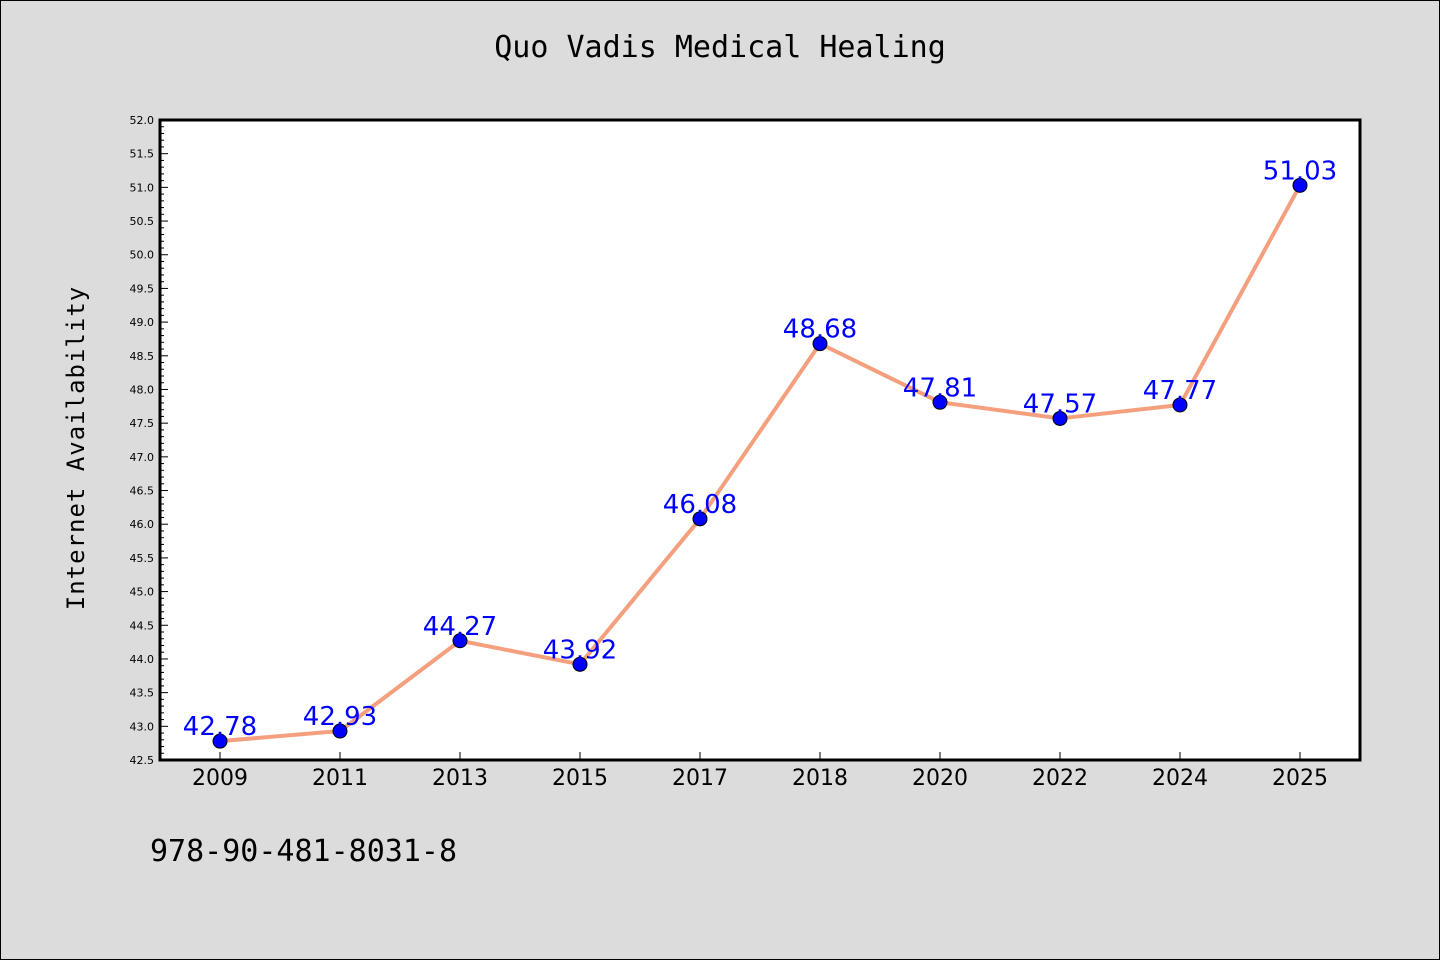 The height and width of the screenshot is (960, 1440). Describe the element at coordinates (1180, 778) in the screenshot. I see `x-tick-label: 2024` at that location.